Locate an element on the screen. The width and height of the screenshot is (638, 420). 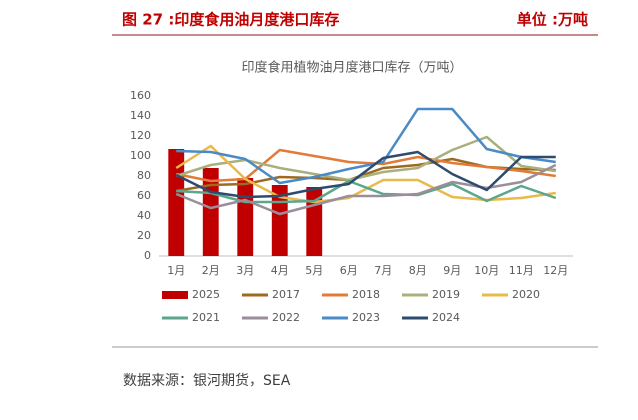
legend-label: 2024 is located at coordinates (446, 317).